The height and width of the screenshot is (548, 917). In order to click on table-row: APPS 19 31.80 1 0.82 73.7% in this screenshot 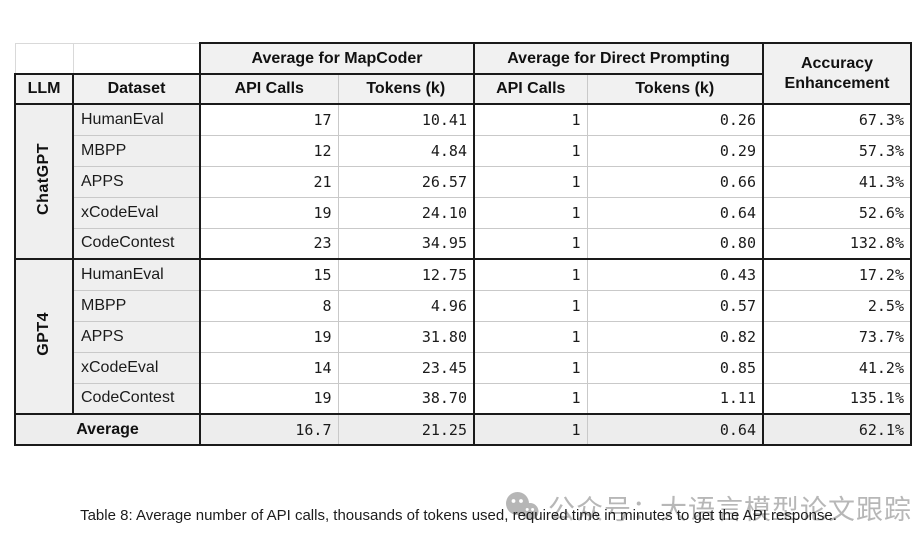, I will do `click(463, 336)`.